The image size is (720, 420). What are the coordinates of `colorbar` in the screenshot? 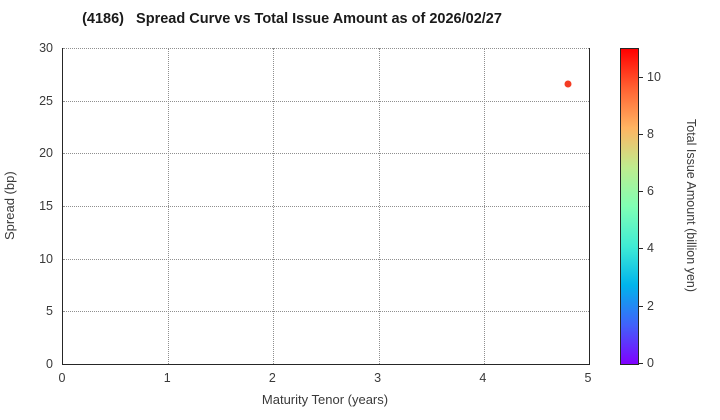 It's located at (629, 206).